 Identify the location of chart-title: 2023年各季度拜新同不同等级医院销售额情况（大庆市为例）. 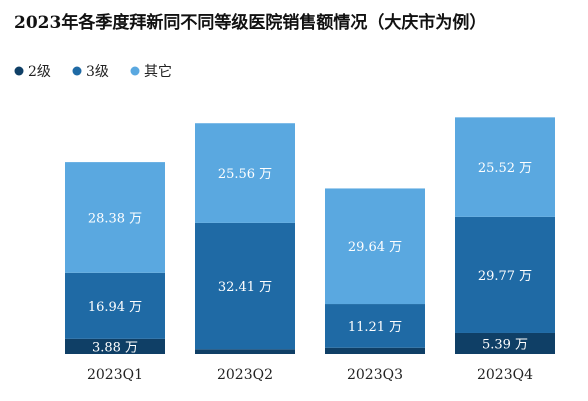
(250, 22).